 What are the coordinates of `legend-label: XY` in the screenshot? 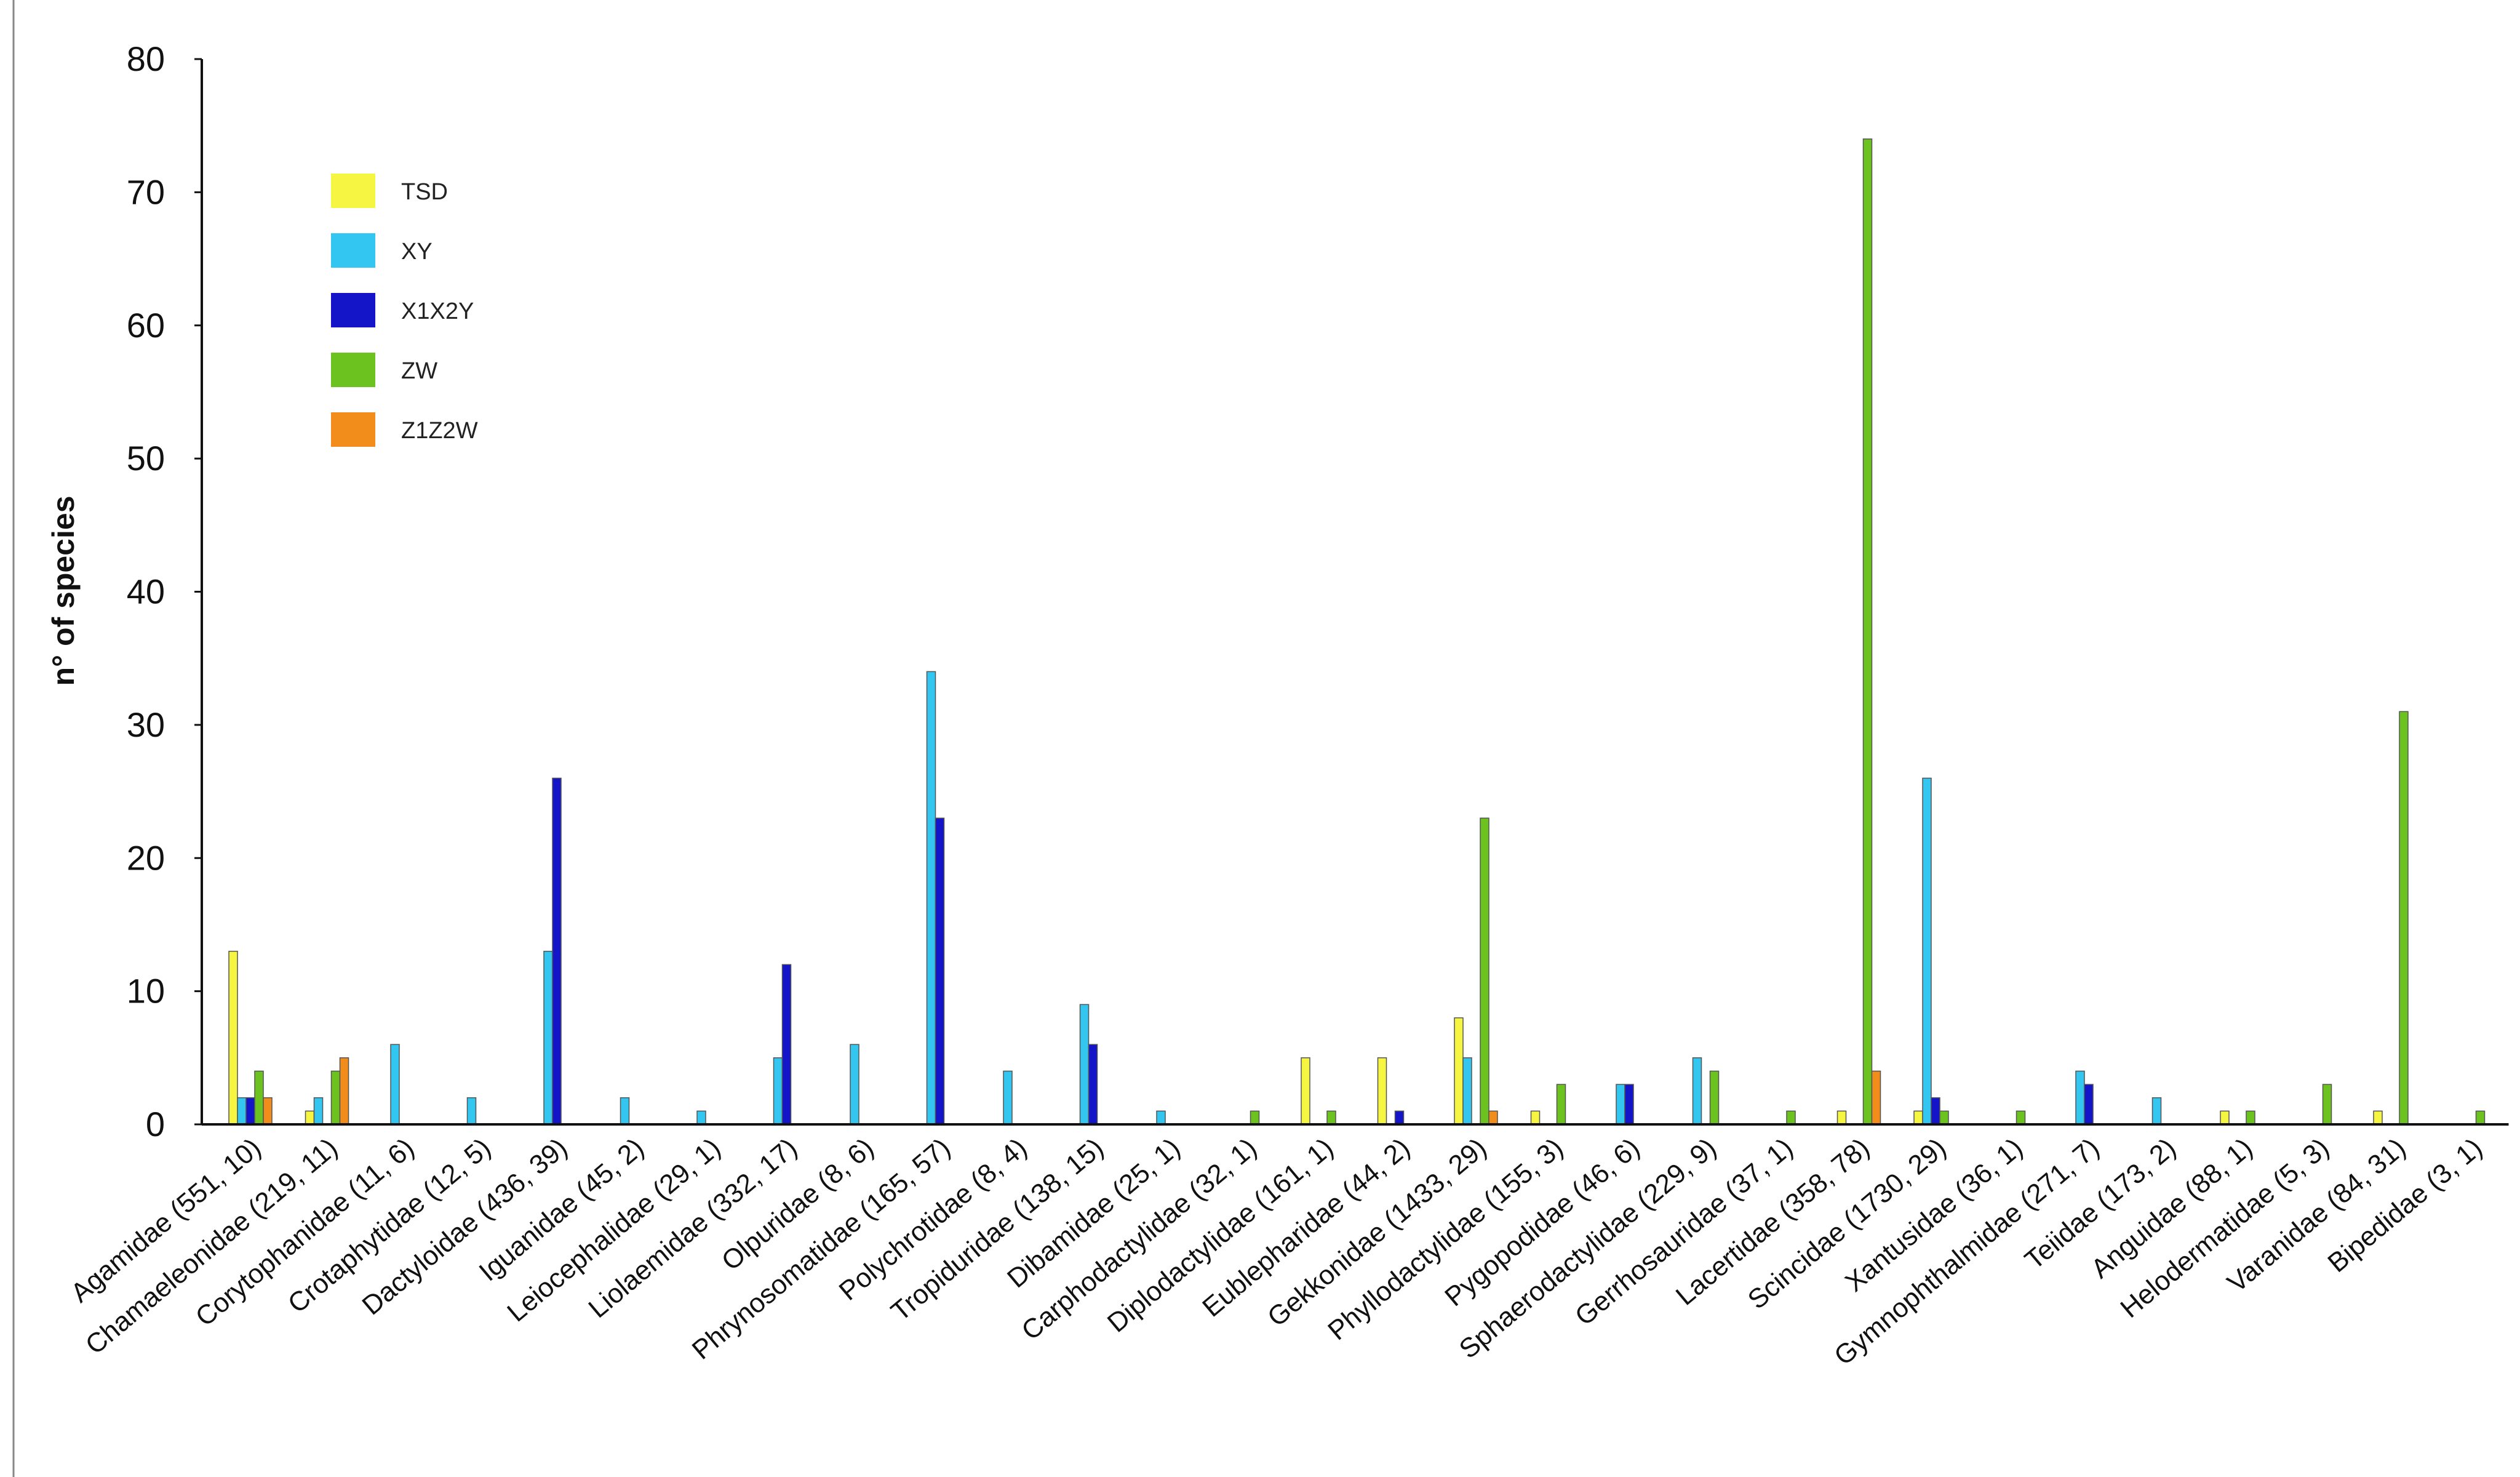 It's located at (417, 252).